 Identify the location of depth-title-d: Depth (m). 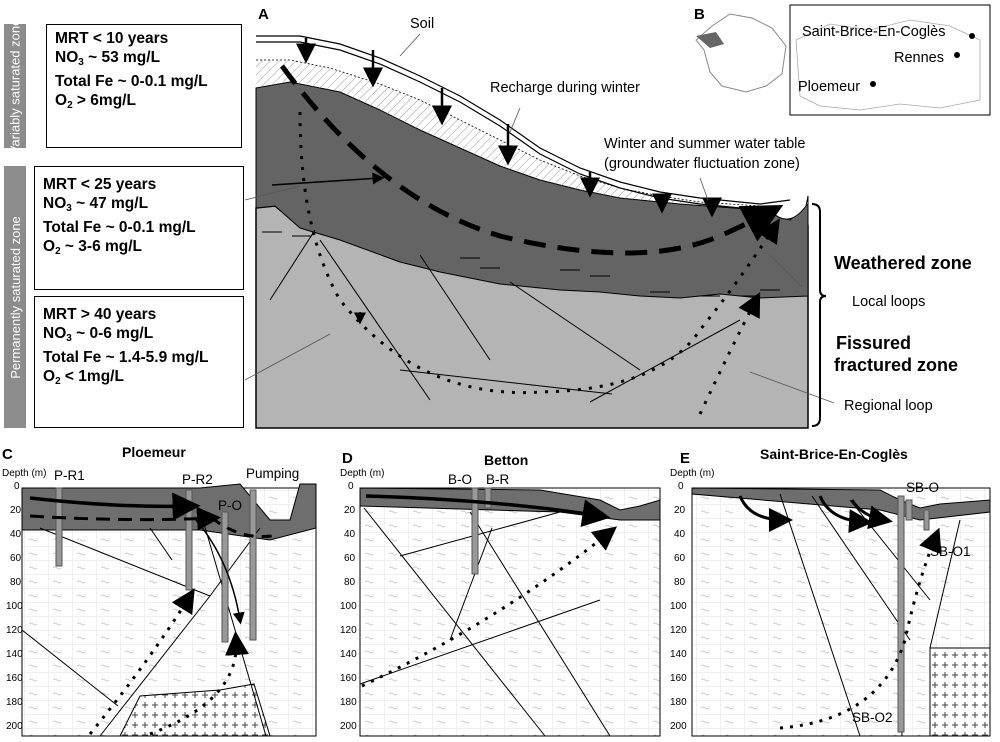
(362, 473).